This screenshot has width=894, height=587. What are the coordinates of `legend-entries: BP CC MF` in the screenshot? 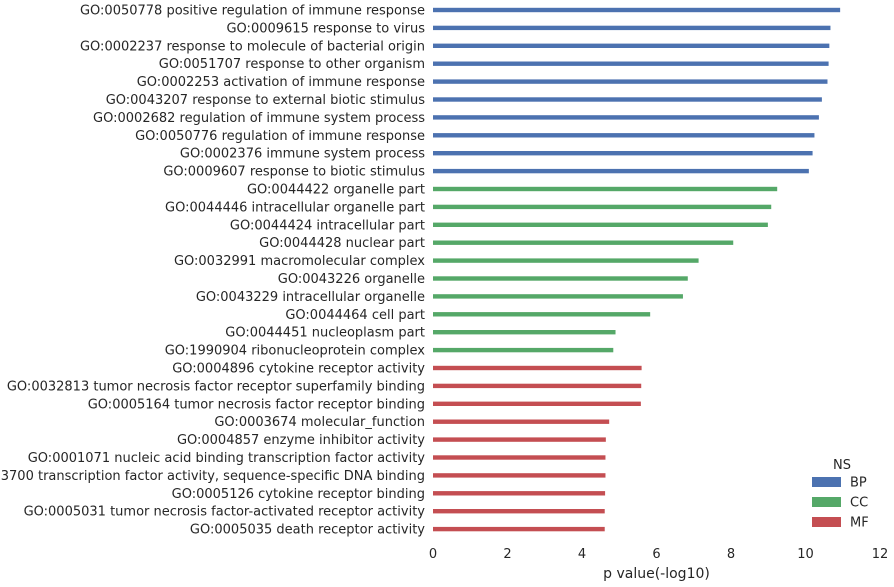 It's located at (840, 503).